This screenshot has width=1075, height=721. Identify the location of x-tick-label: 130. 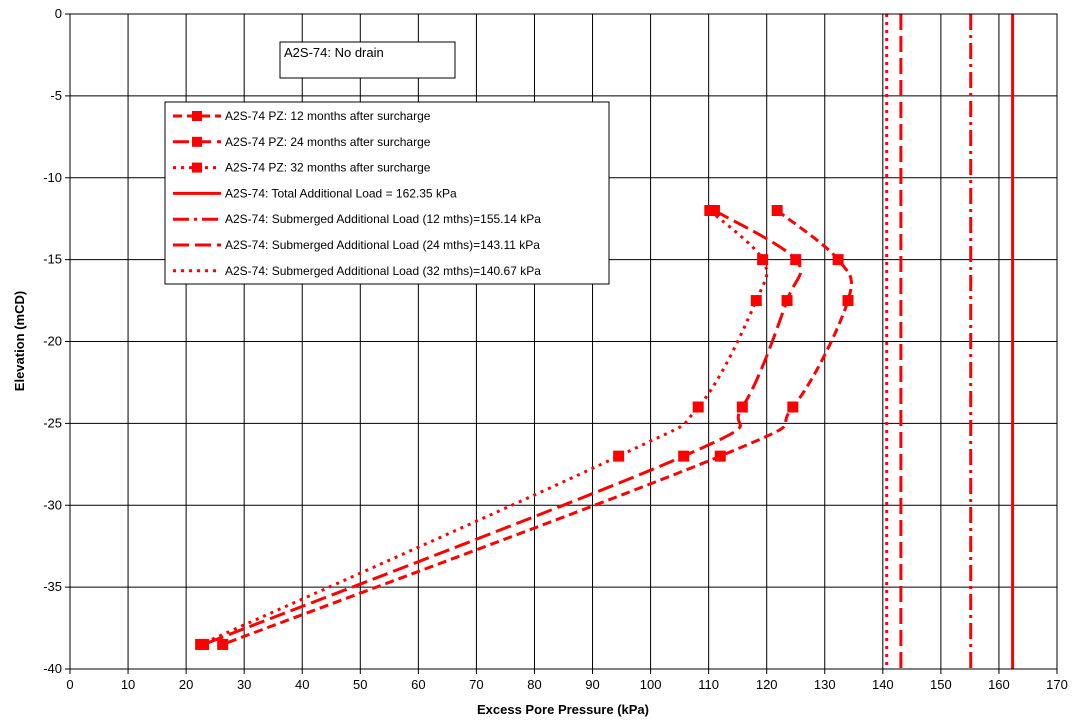
(825, 684).